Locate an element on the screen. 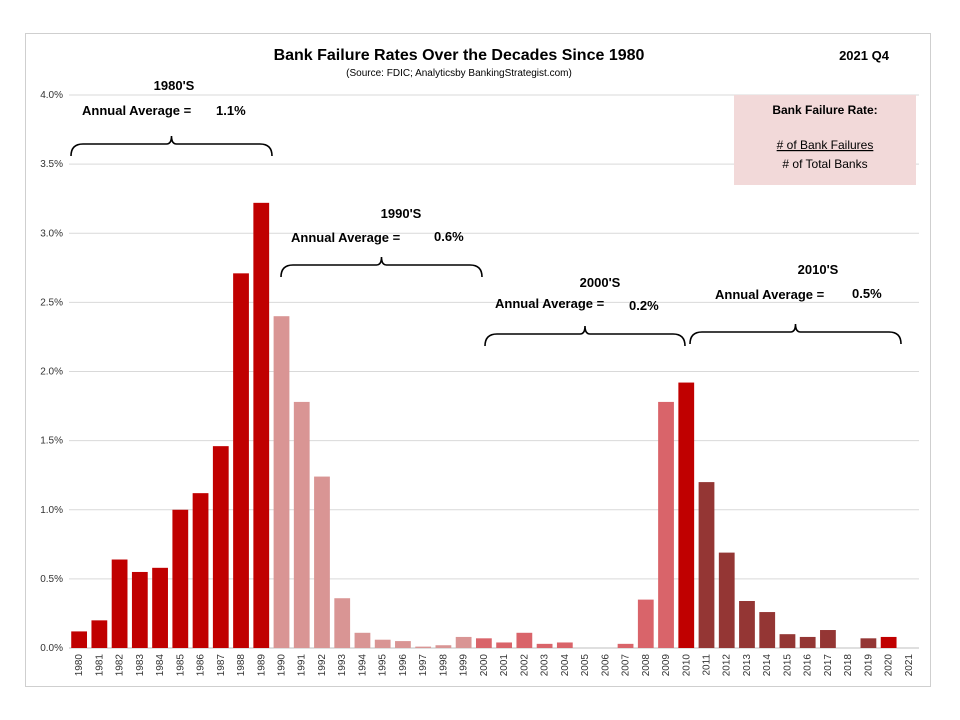  bar-2014 is located at coordinates (767, 630).